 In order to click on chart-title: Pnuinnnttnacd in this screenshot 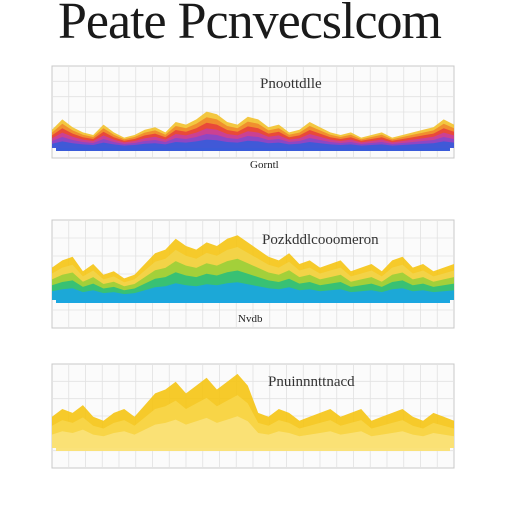, I will do `click(311, 382)`.